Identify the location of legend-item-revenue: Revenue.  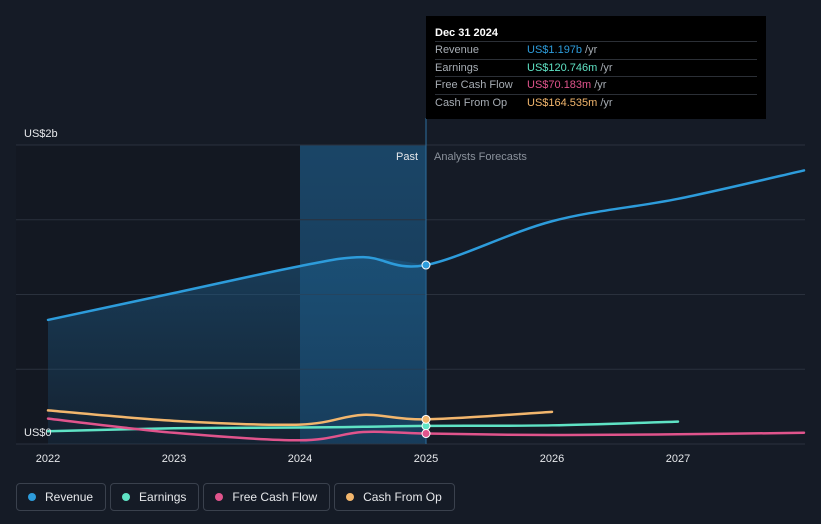
(61, 497).